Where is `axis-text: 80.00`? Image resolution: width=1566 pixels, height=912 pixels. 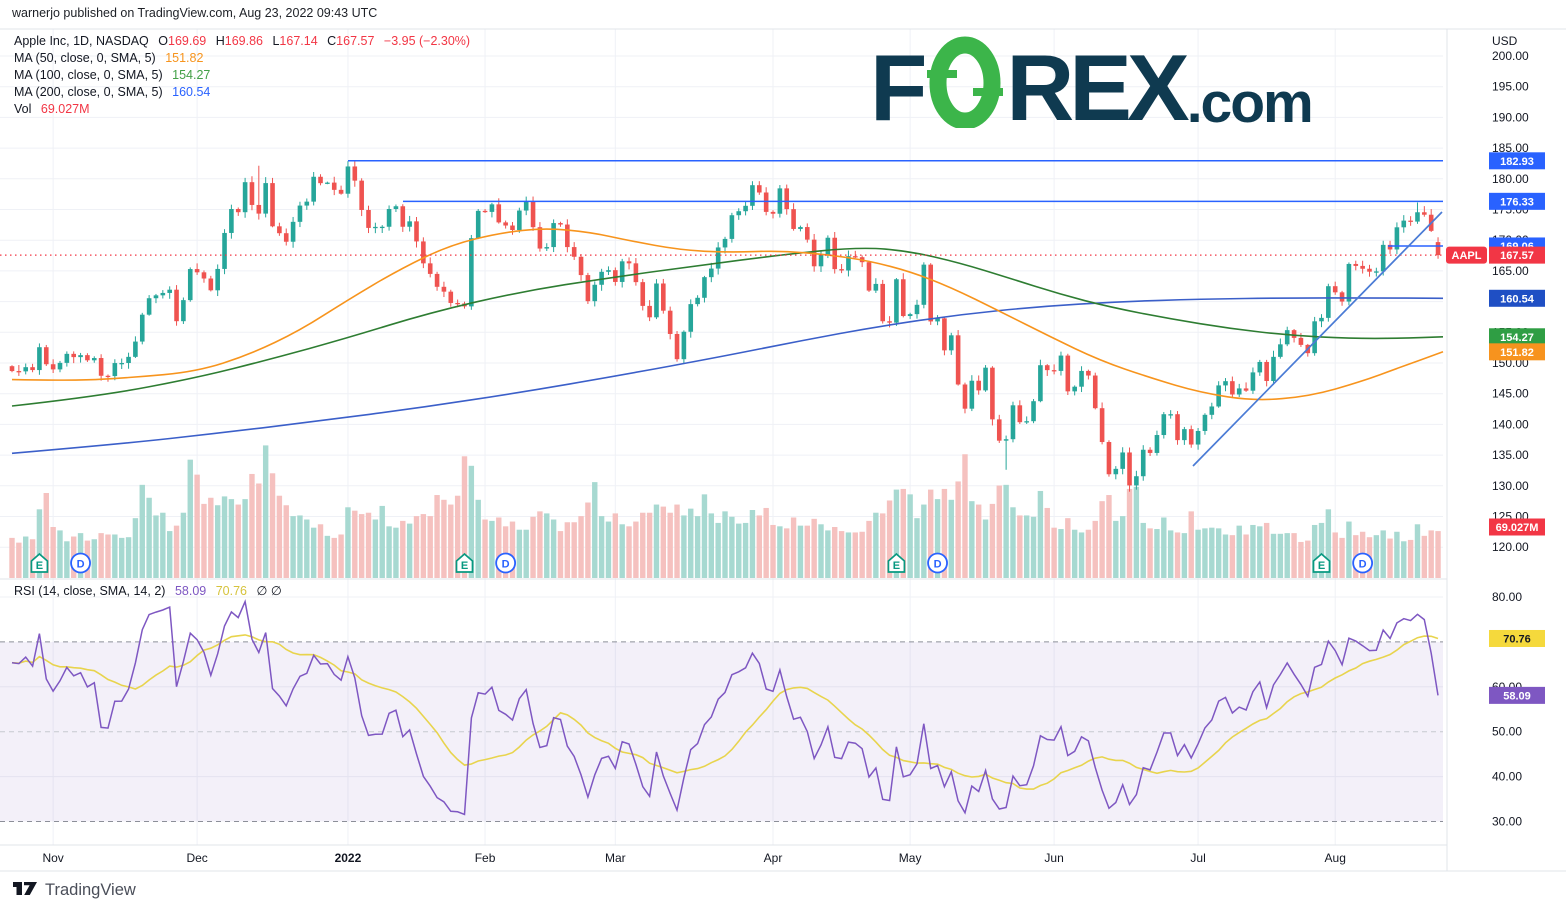
axis-text: 80.00 is located at coordinates (1507, 597).